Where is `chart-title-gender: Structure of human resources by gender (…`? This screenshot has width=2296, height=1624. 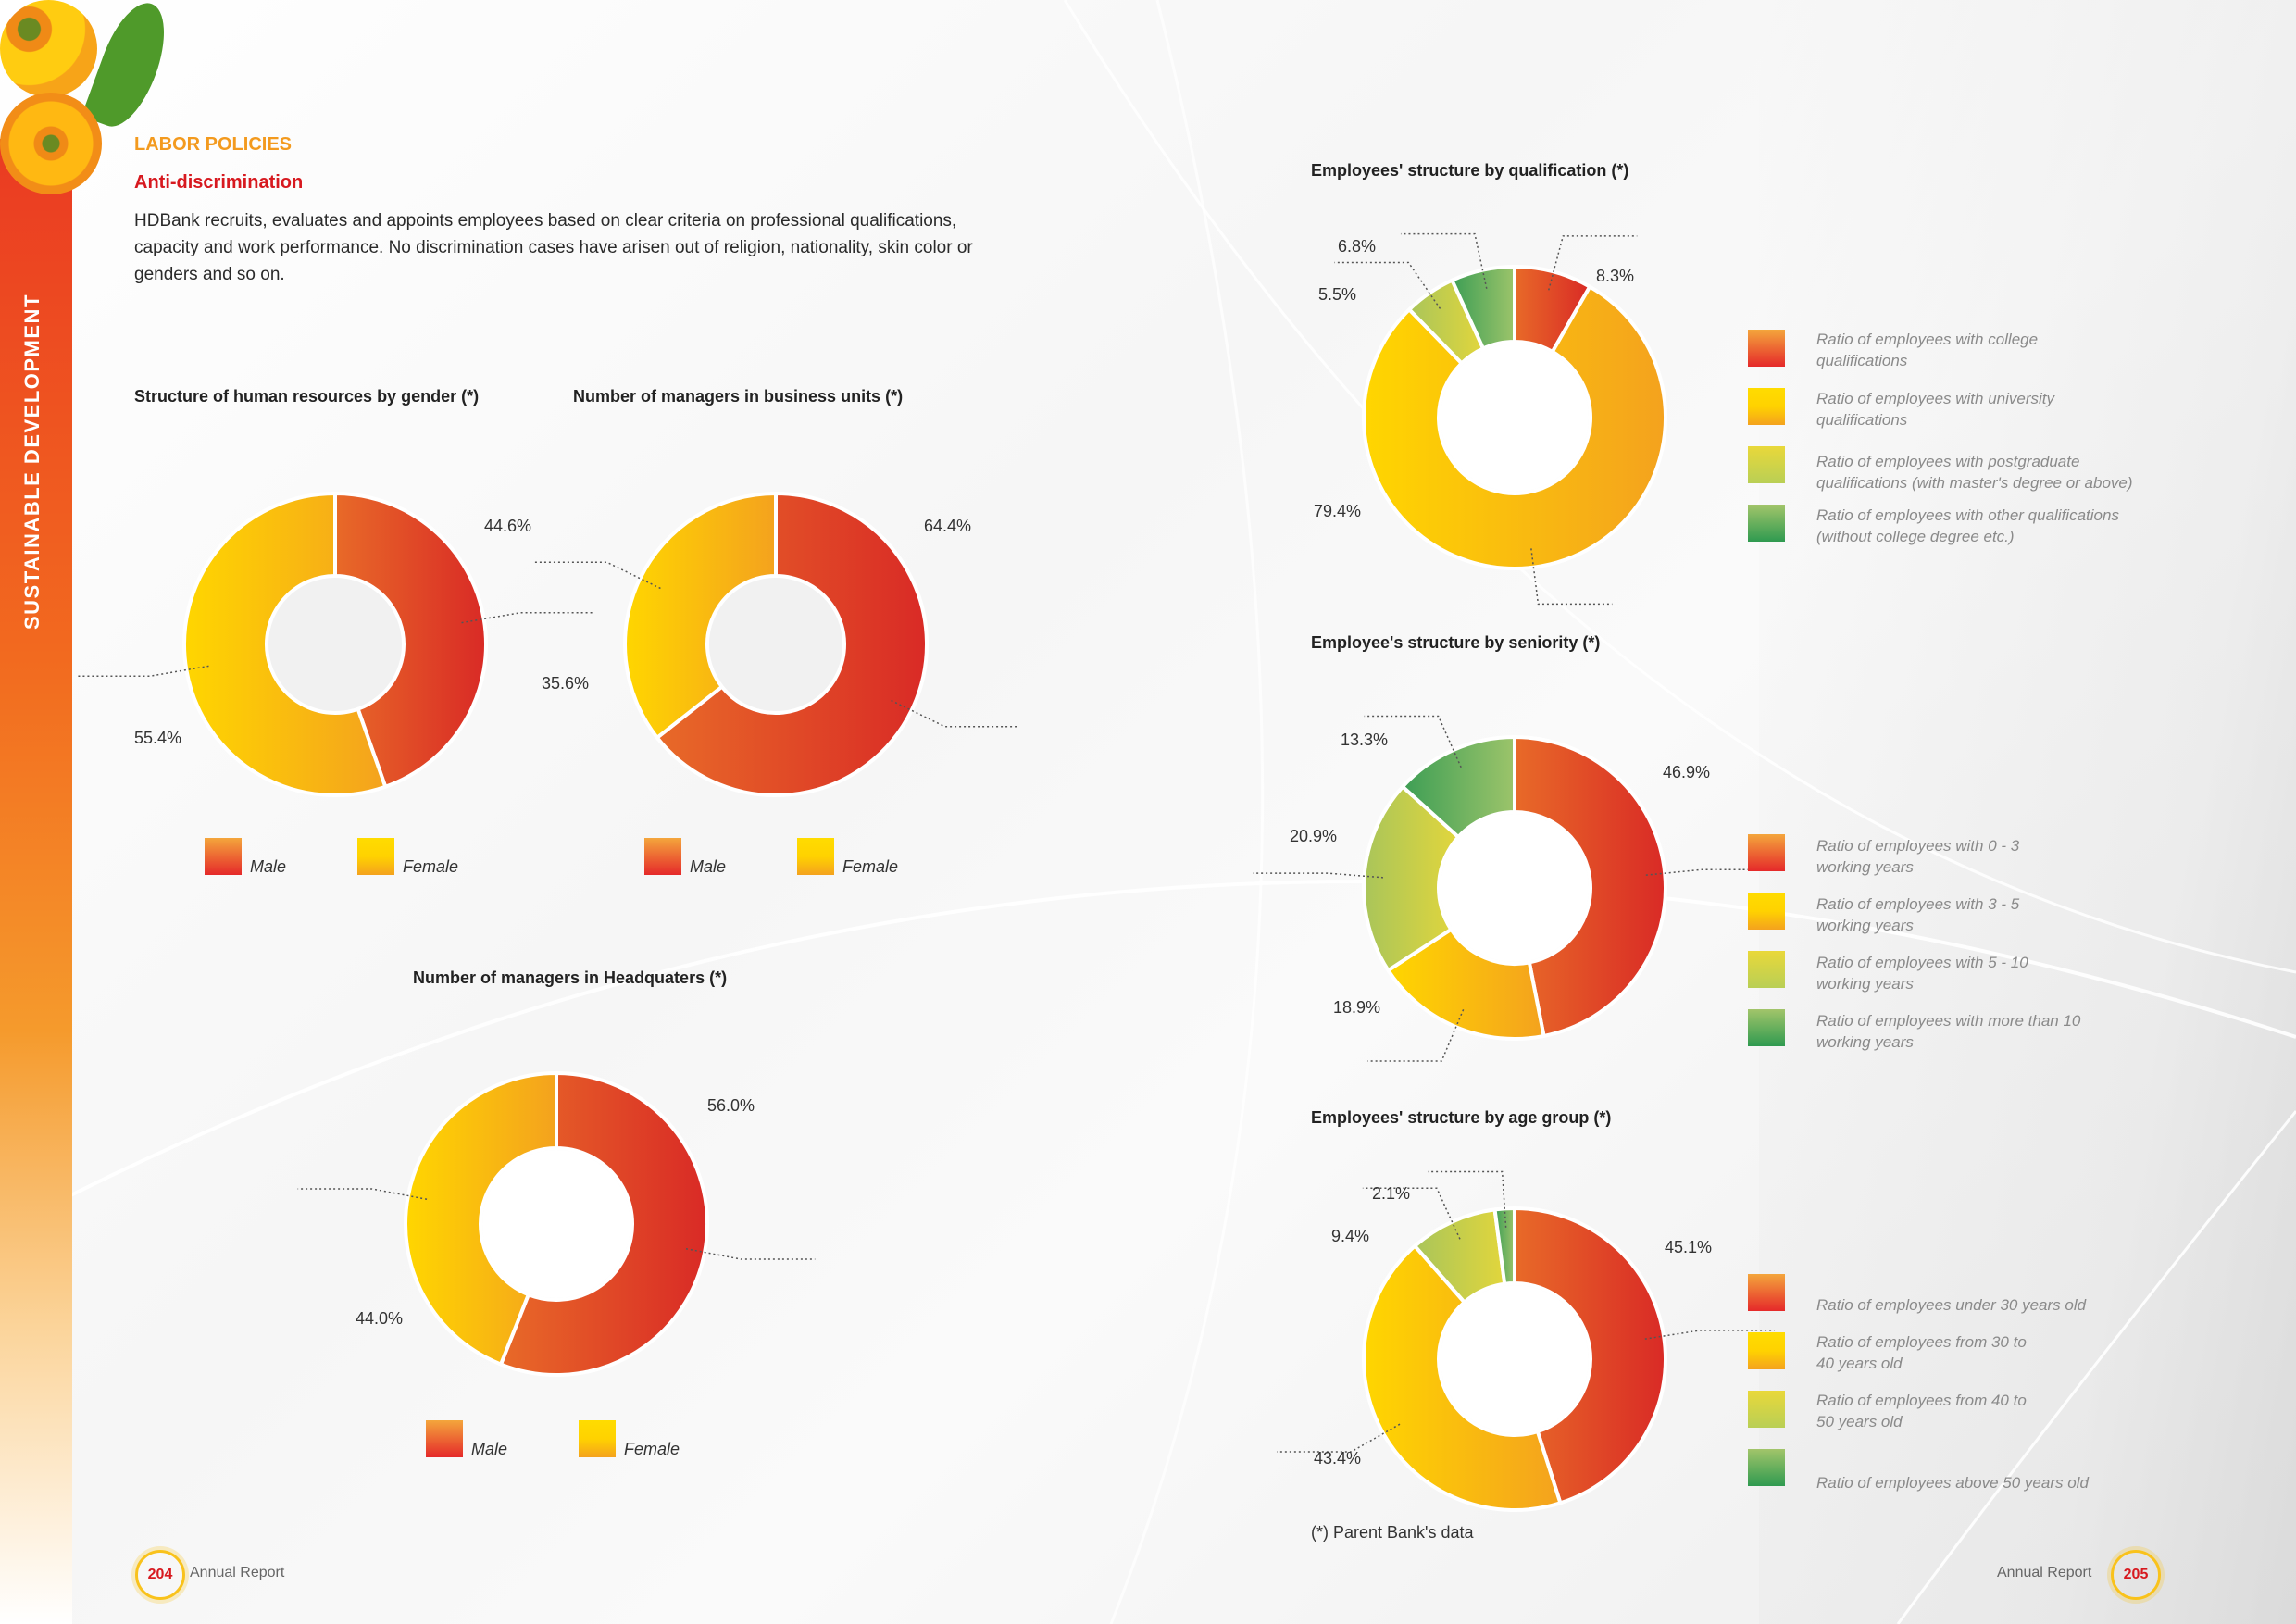
chart-title-gender: Structure of human resources by gender (… is located at coordinates (307, 396).